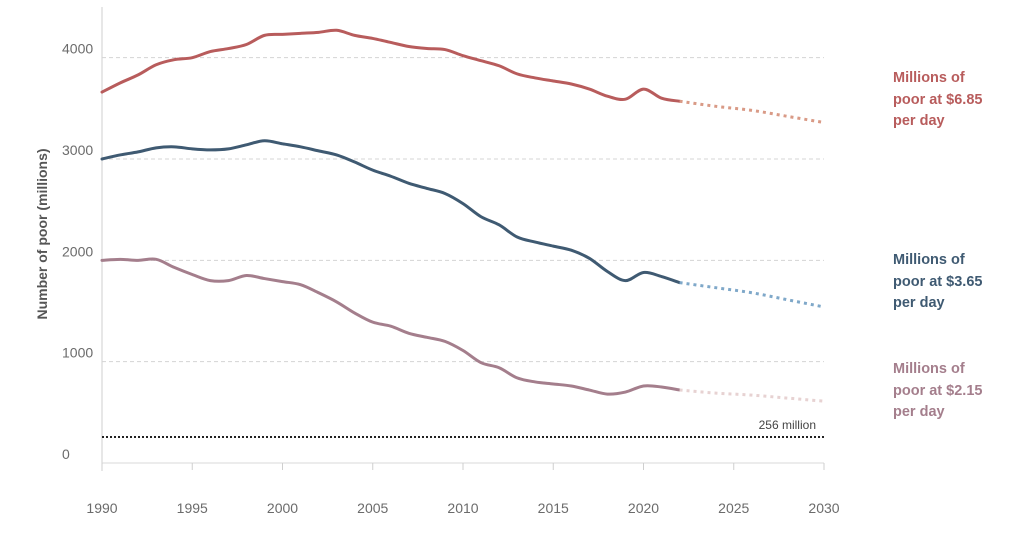  What do you see at coordinates (823, 508) in the screenshot?
I see `x-tick-label-2030: 2030` at bounding box center [823, 508].